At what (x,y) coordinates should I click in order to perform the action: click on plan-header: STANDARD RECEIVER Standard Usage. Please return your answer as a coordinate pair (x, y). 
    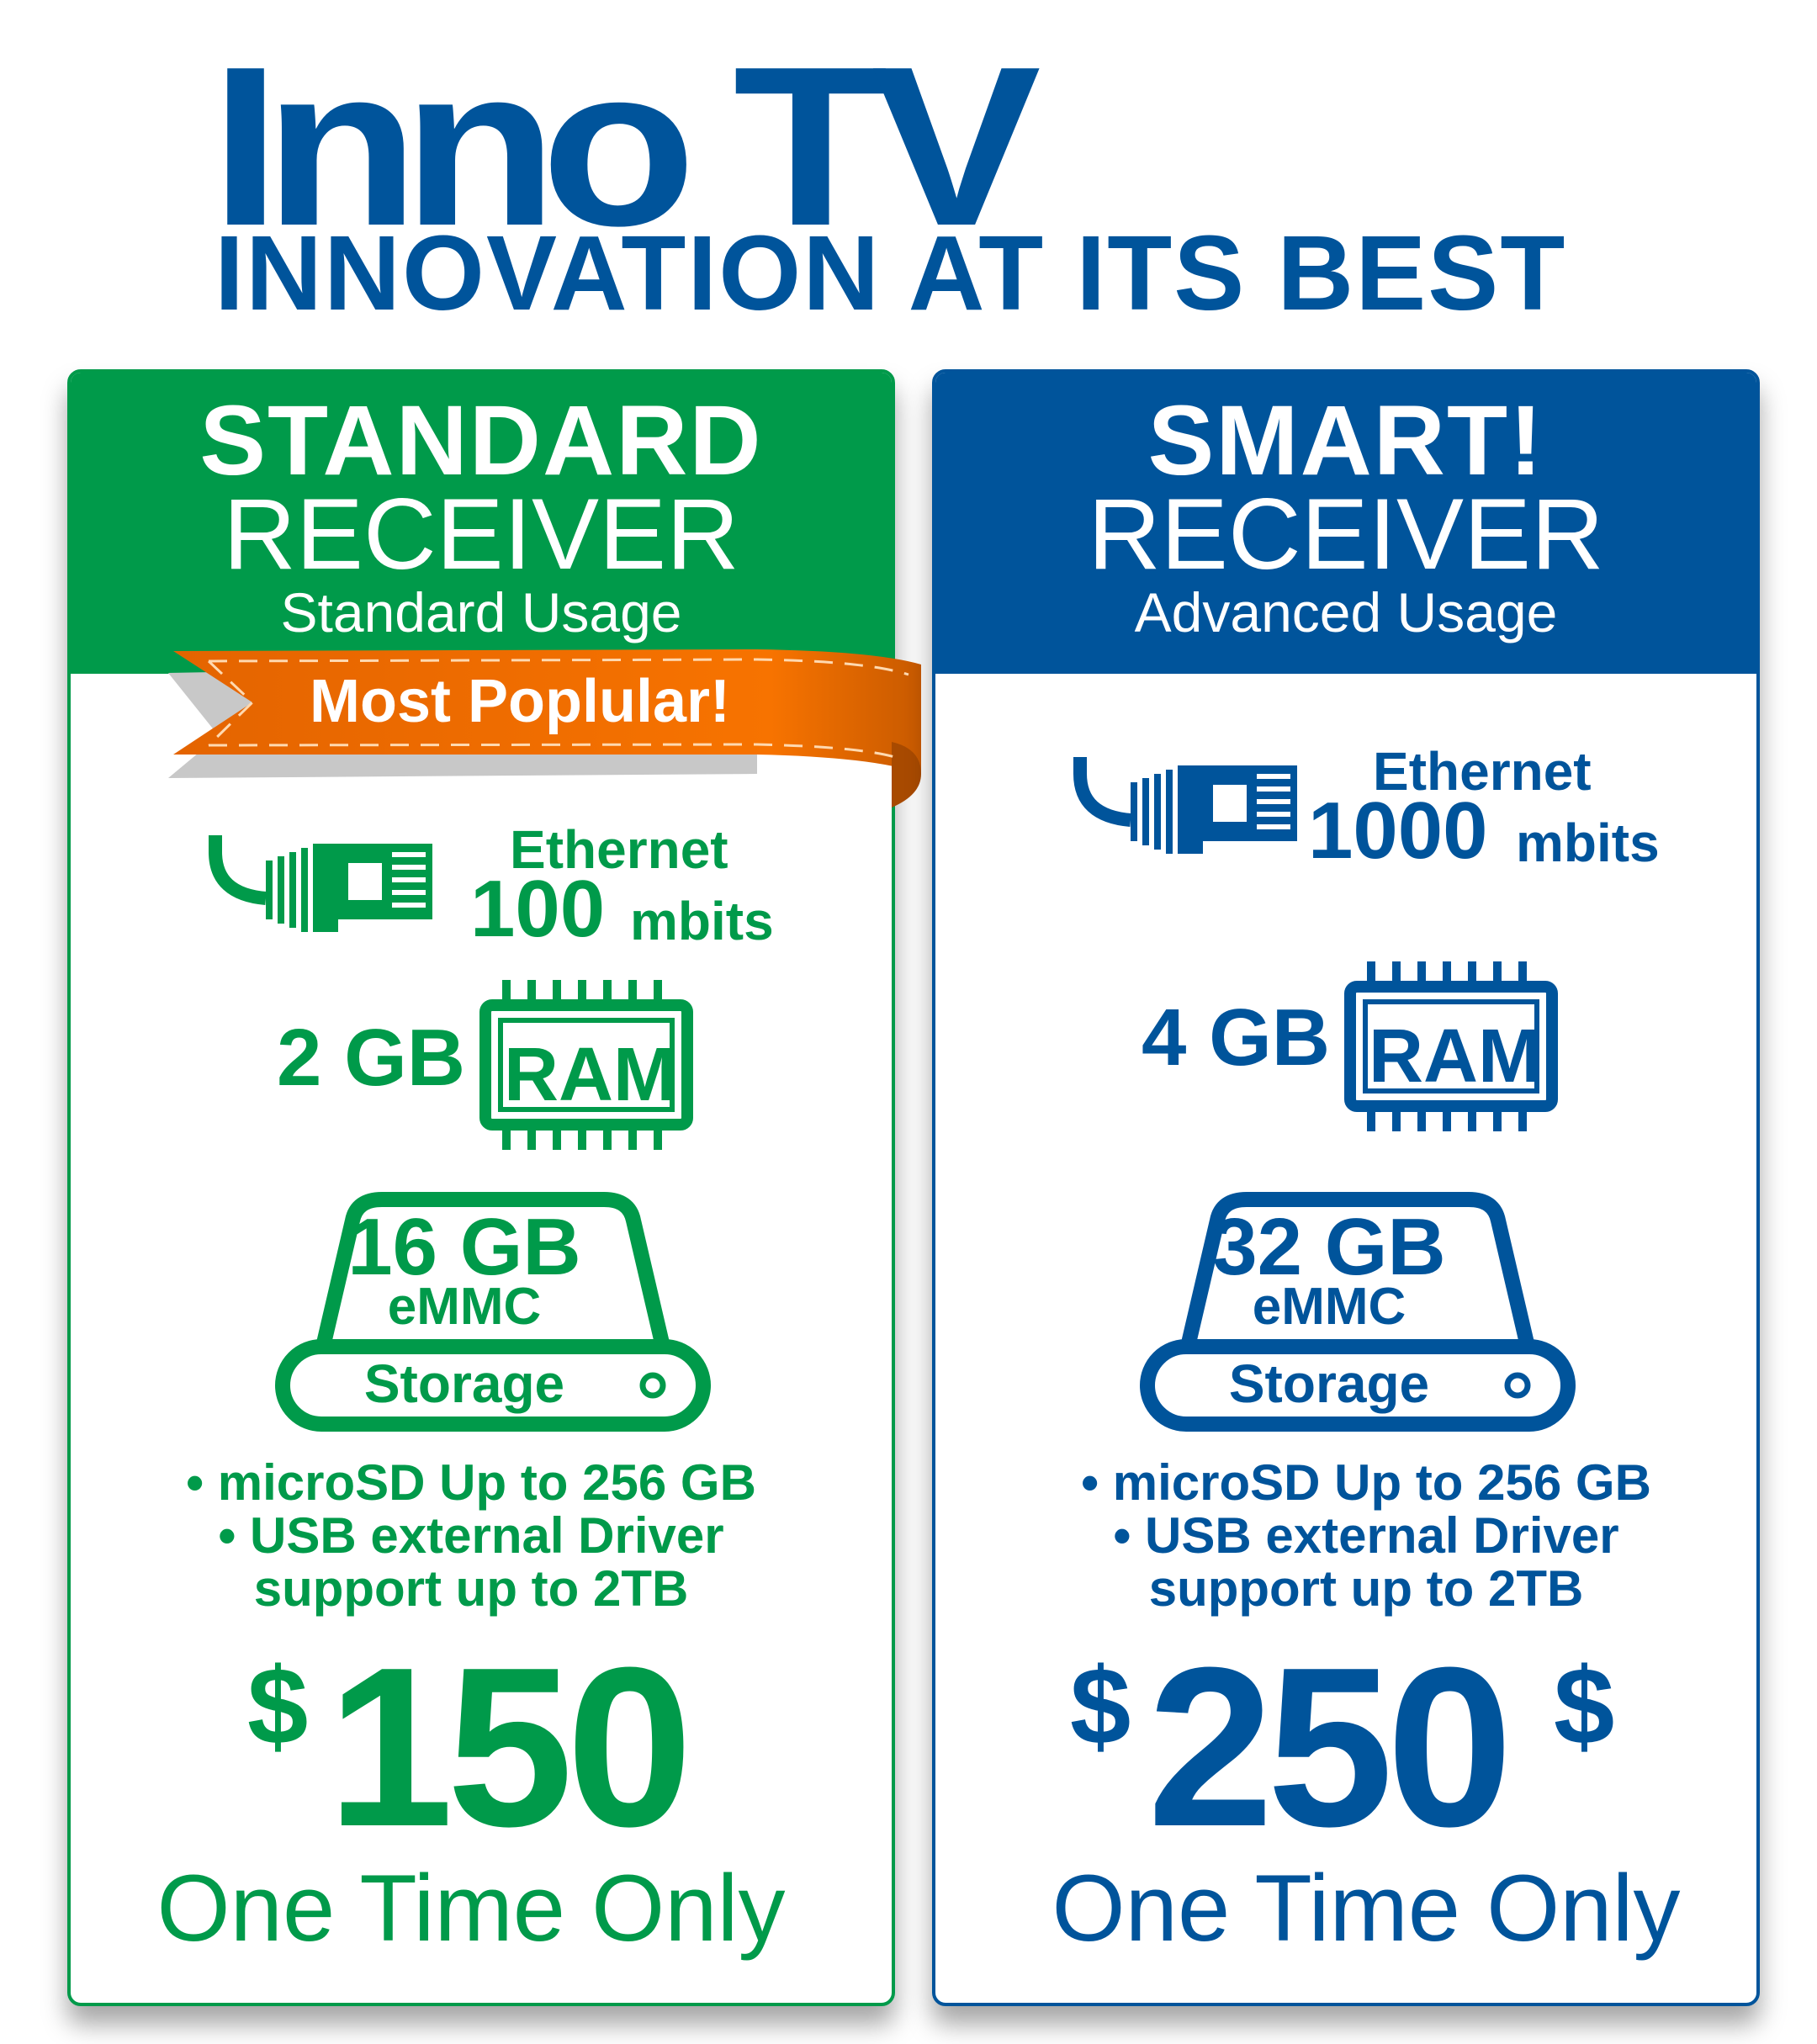
    Looking at the image, I should click on (481, 523).